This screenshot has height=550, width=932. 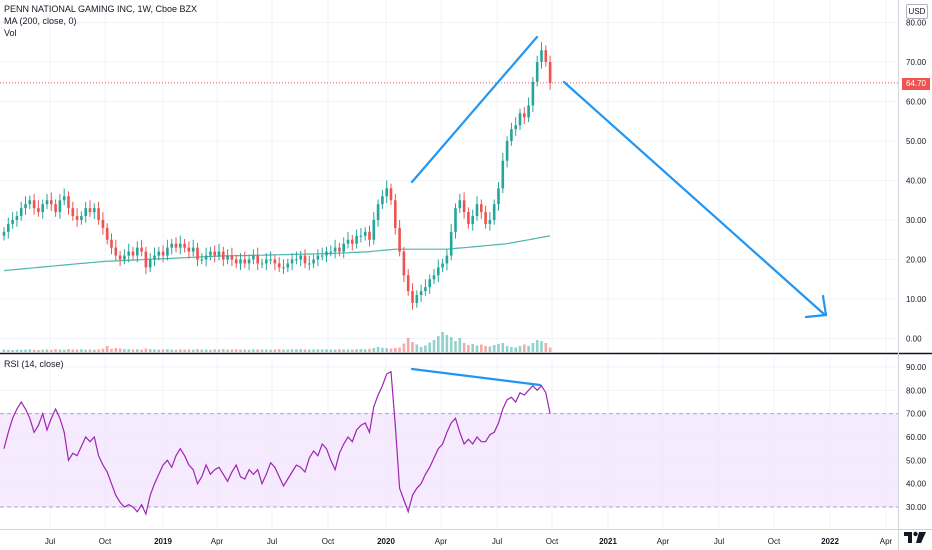 I want to click on currency-button: USD, so click(x=917, y=11).